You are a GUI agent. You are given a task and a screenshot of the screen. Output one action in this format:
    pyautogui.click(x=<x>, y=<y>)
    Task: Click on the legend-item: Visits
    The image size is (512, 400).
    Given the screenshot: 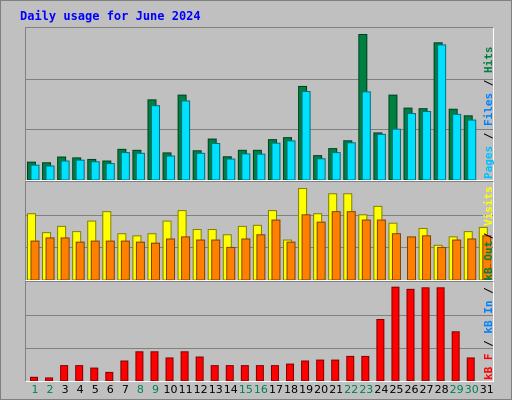 What is the action you would take?
    pyautogui.click(x=488, y=206)
    